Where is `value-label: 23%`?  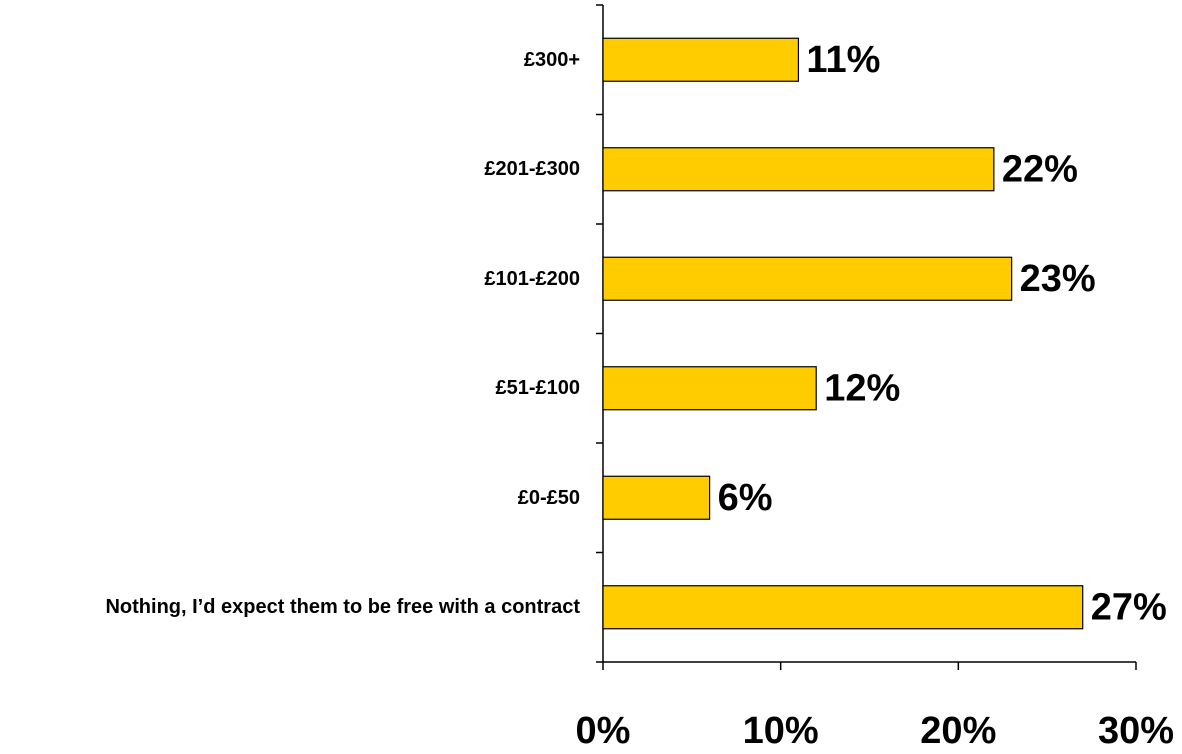
value-label: 23% is located at coordinates (1058, 279).